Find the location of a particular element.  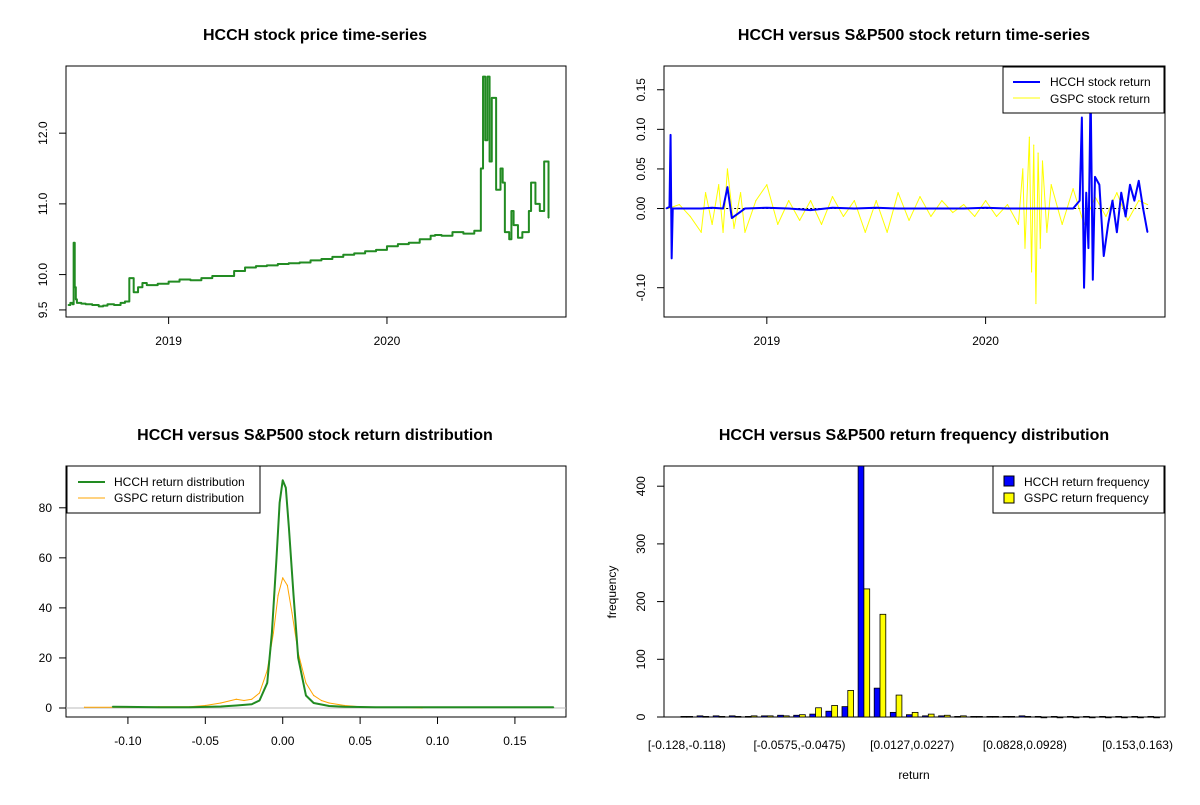

density-plot-frame is located at coordinates (316, 591).